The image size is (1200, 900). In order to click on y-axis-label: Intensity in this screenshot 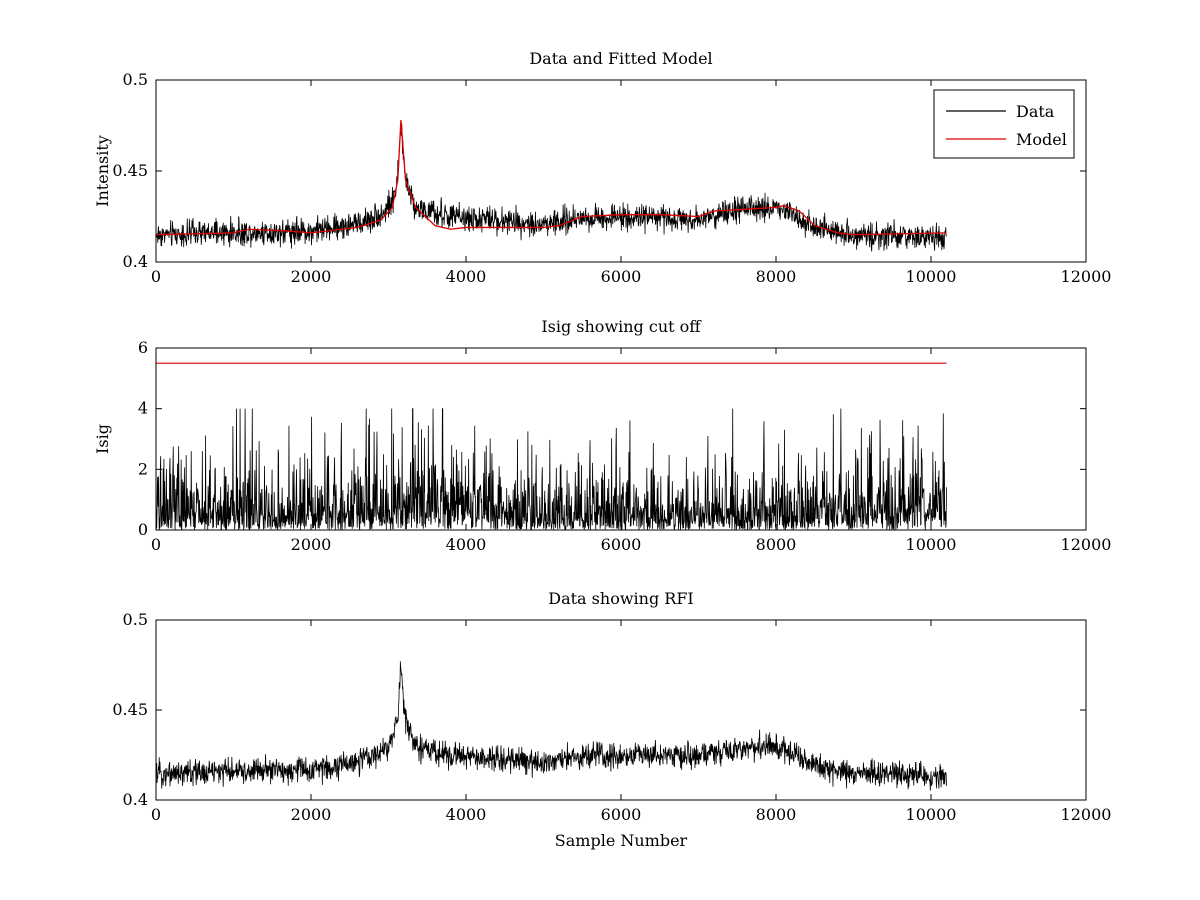, I will do `click(102, 171)`.